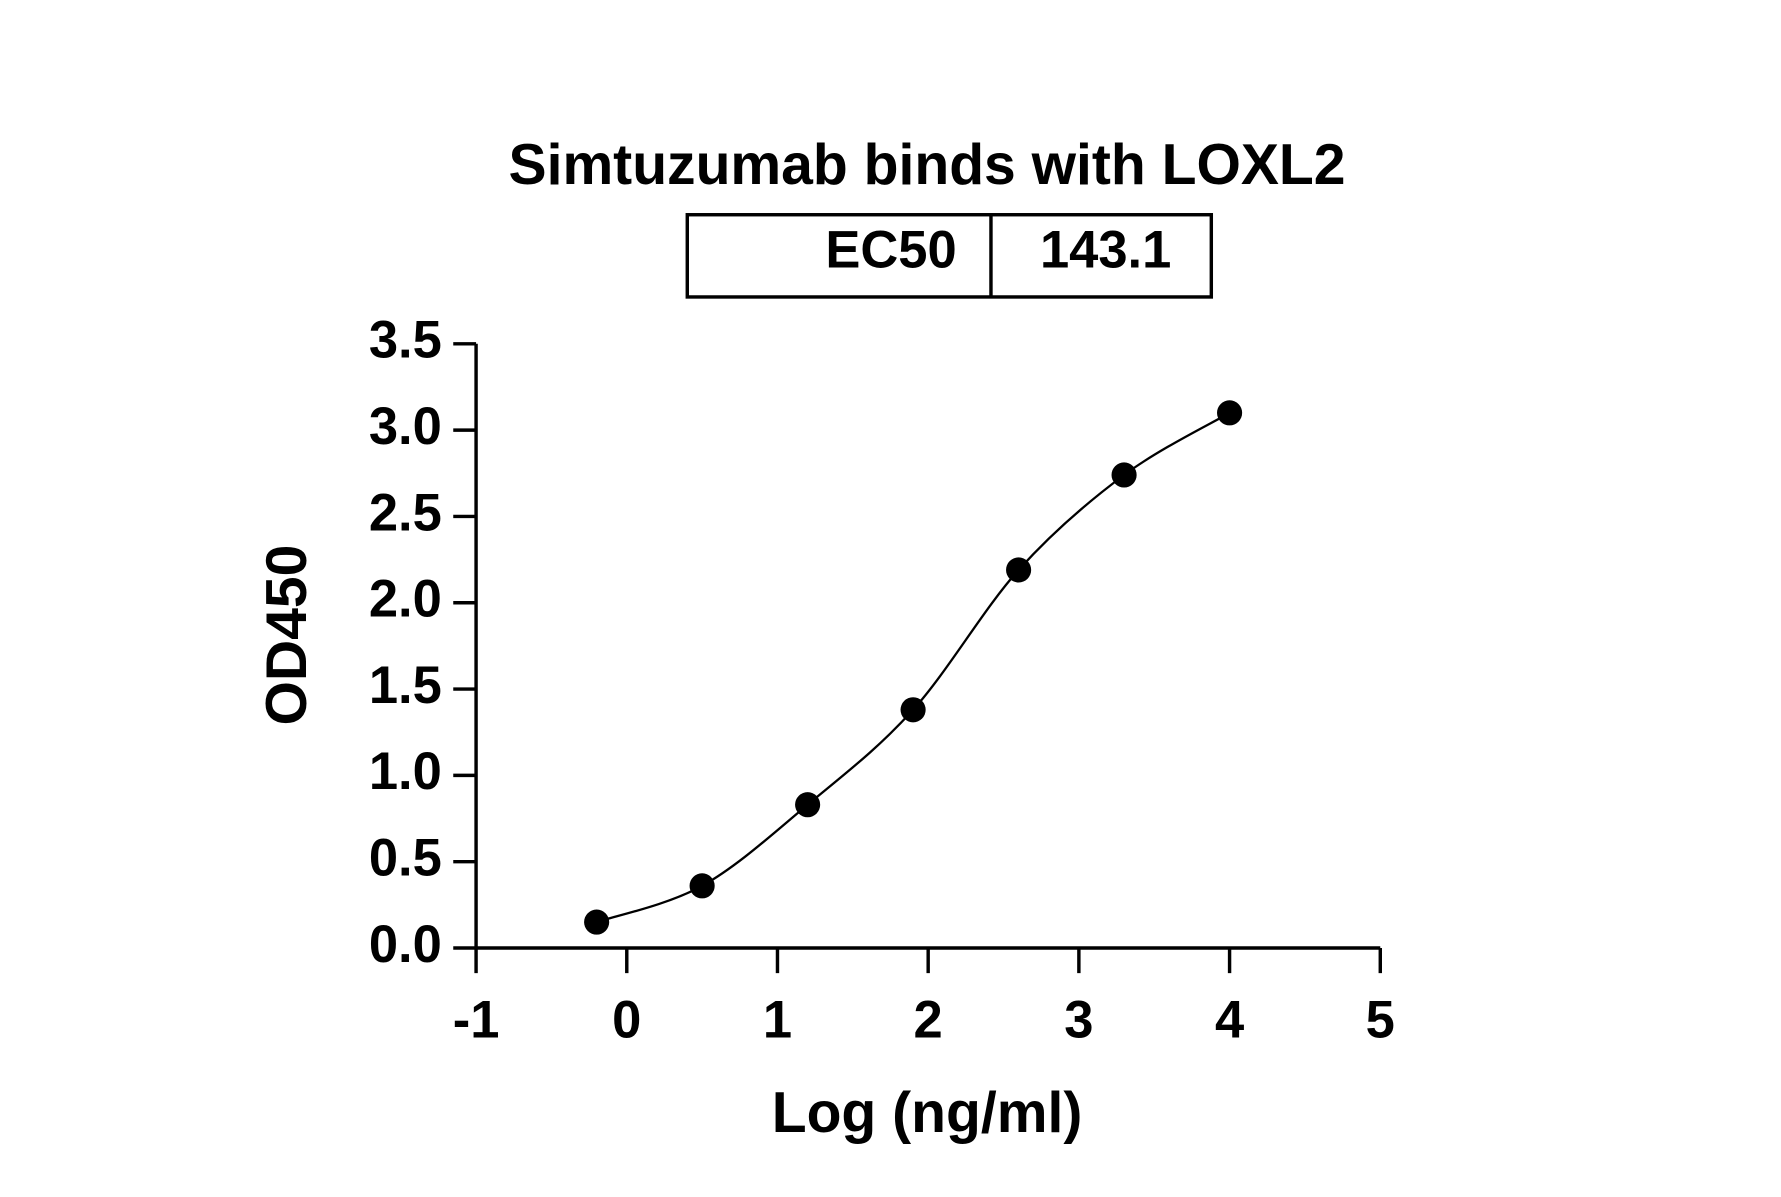 The height and width of the screenshot is (1197, 1781). Describe the element at coordinates (405, 340) in the screenshot. I see `y-tick-label: 3.5` at that location.